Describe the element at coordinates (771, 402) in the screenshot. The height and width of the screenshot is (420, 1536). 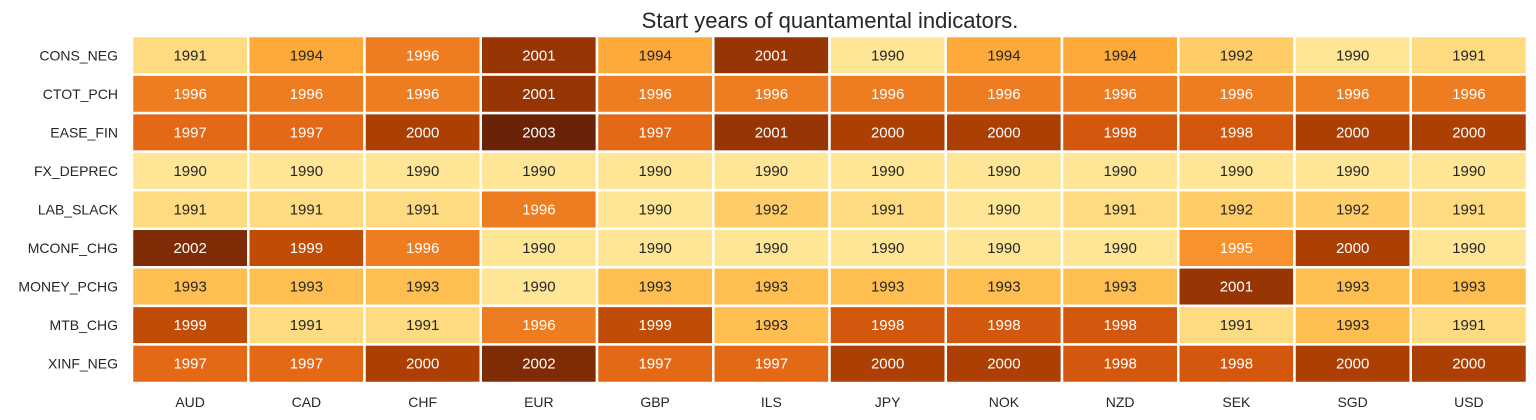
I see `column-label: ILS` at that location.